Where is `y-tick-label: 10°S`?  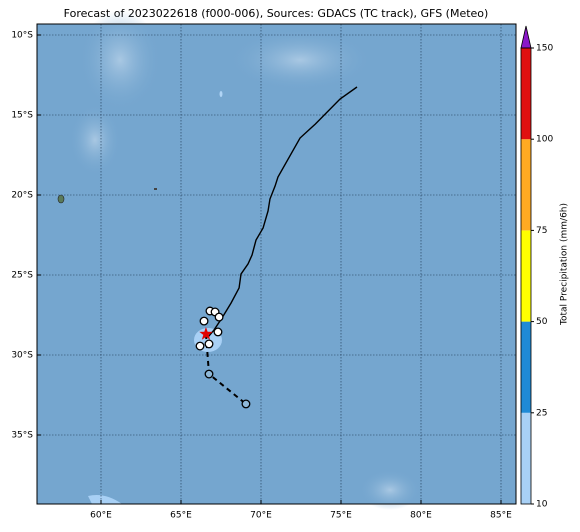
y-tick-label: 10°S is located at coordinates (22, 36).